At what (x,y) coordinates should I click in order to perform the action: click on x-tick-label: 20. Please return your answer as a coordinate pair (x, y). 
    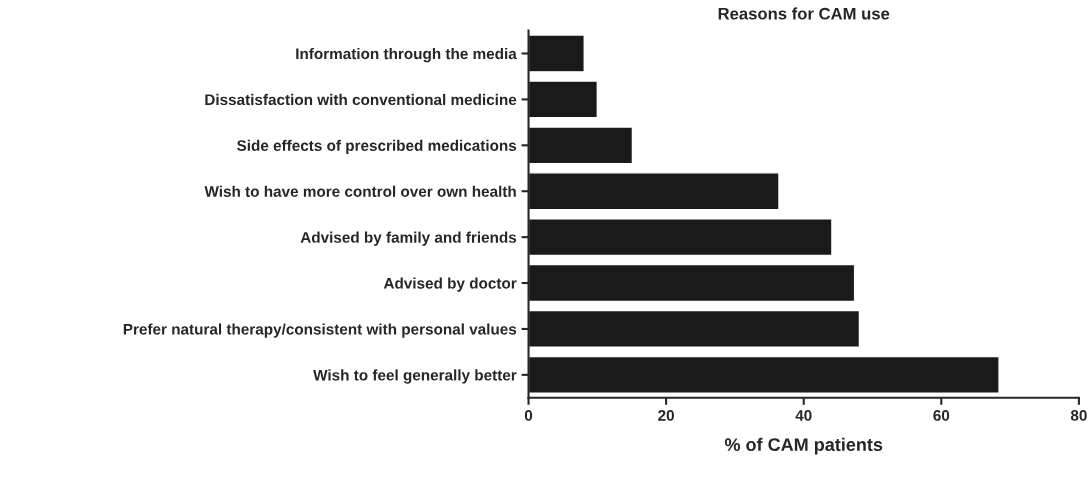
    Looking at the image, I should click on (666, 415).